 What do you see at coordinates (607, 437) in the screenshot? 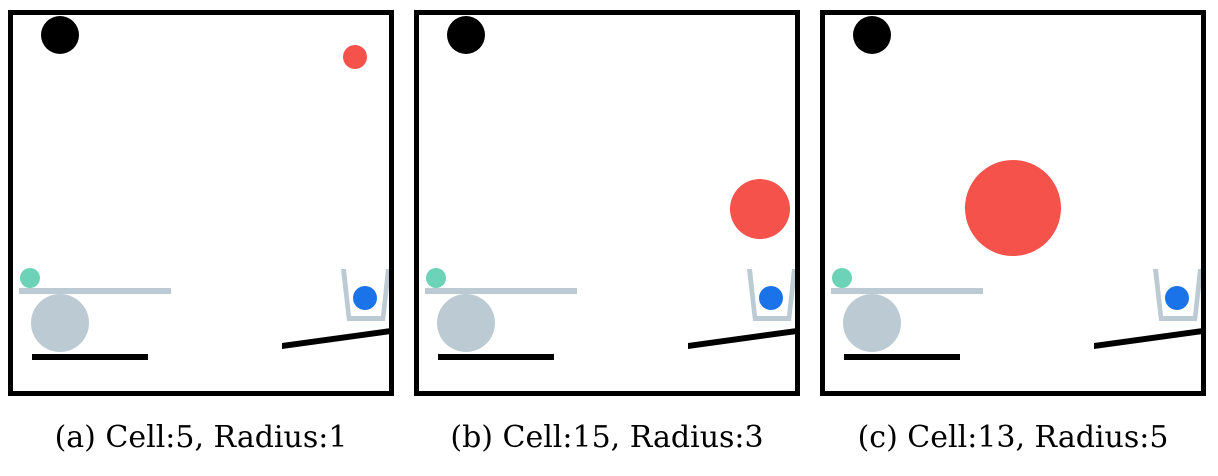
I see `caption-b: (b) Cell:15, Radius:3` at bounding box center [607, 437].